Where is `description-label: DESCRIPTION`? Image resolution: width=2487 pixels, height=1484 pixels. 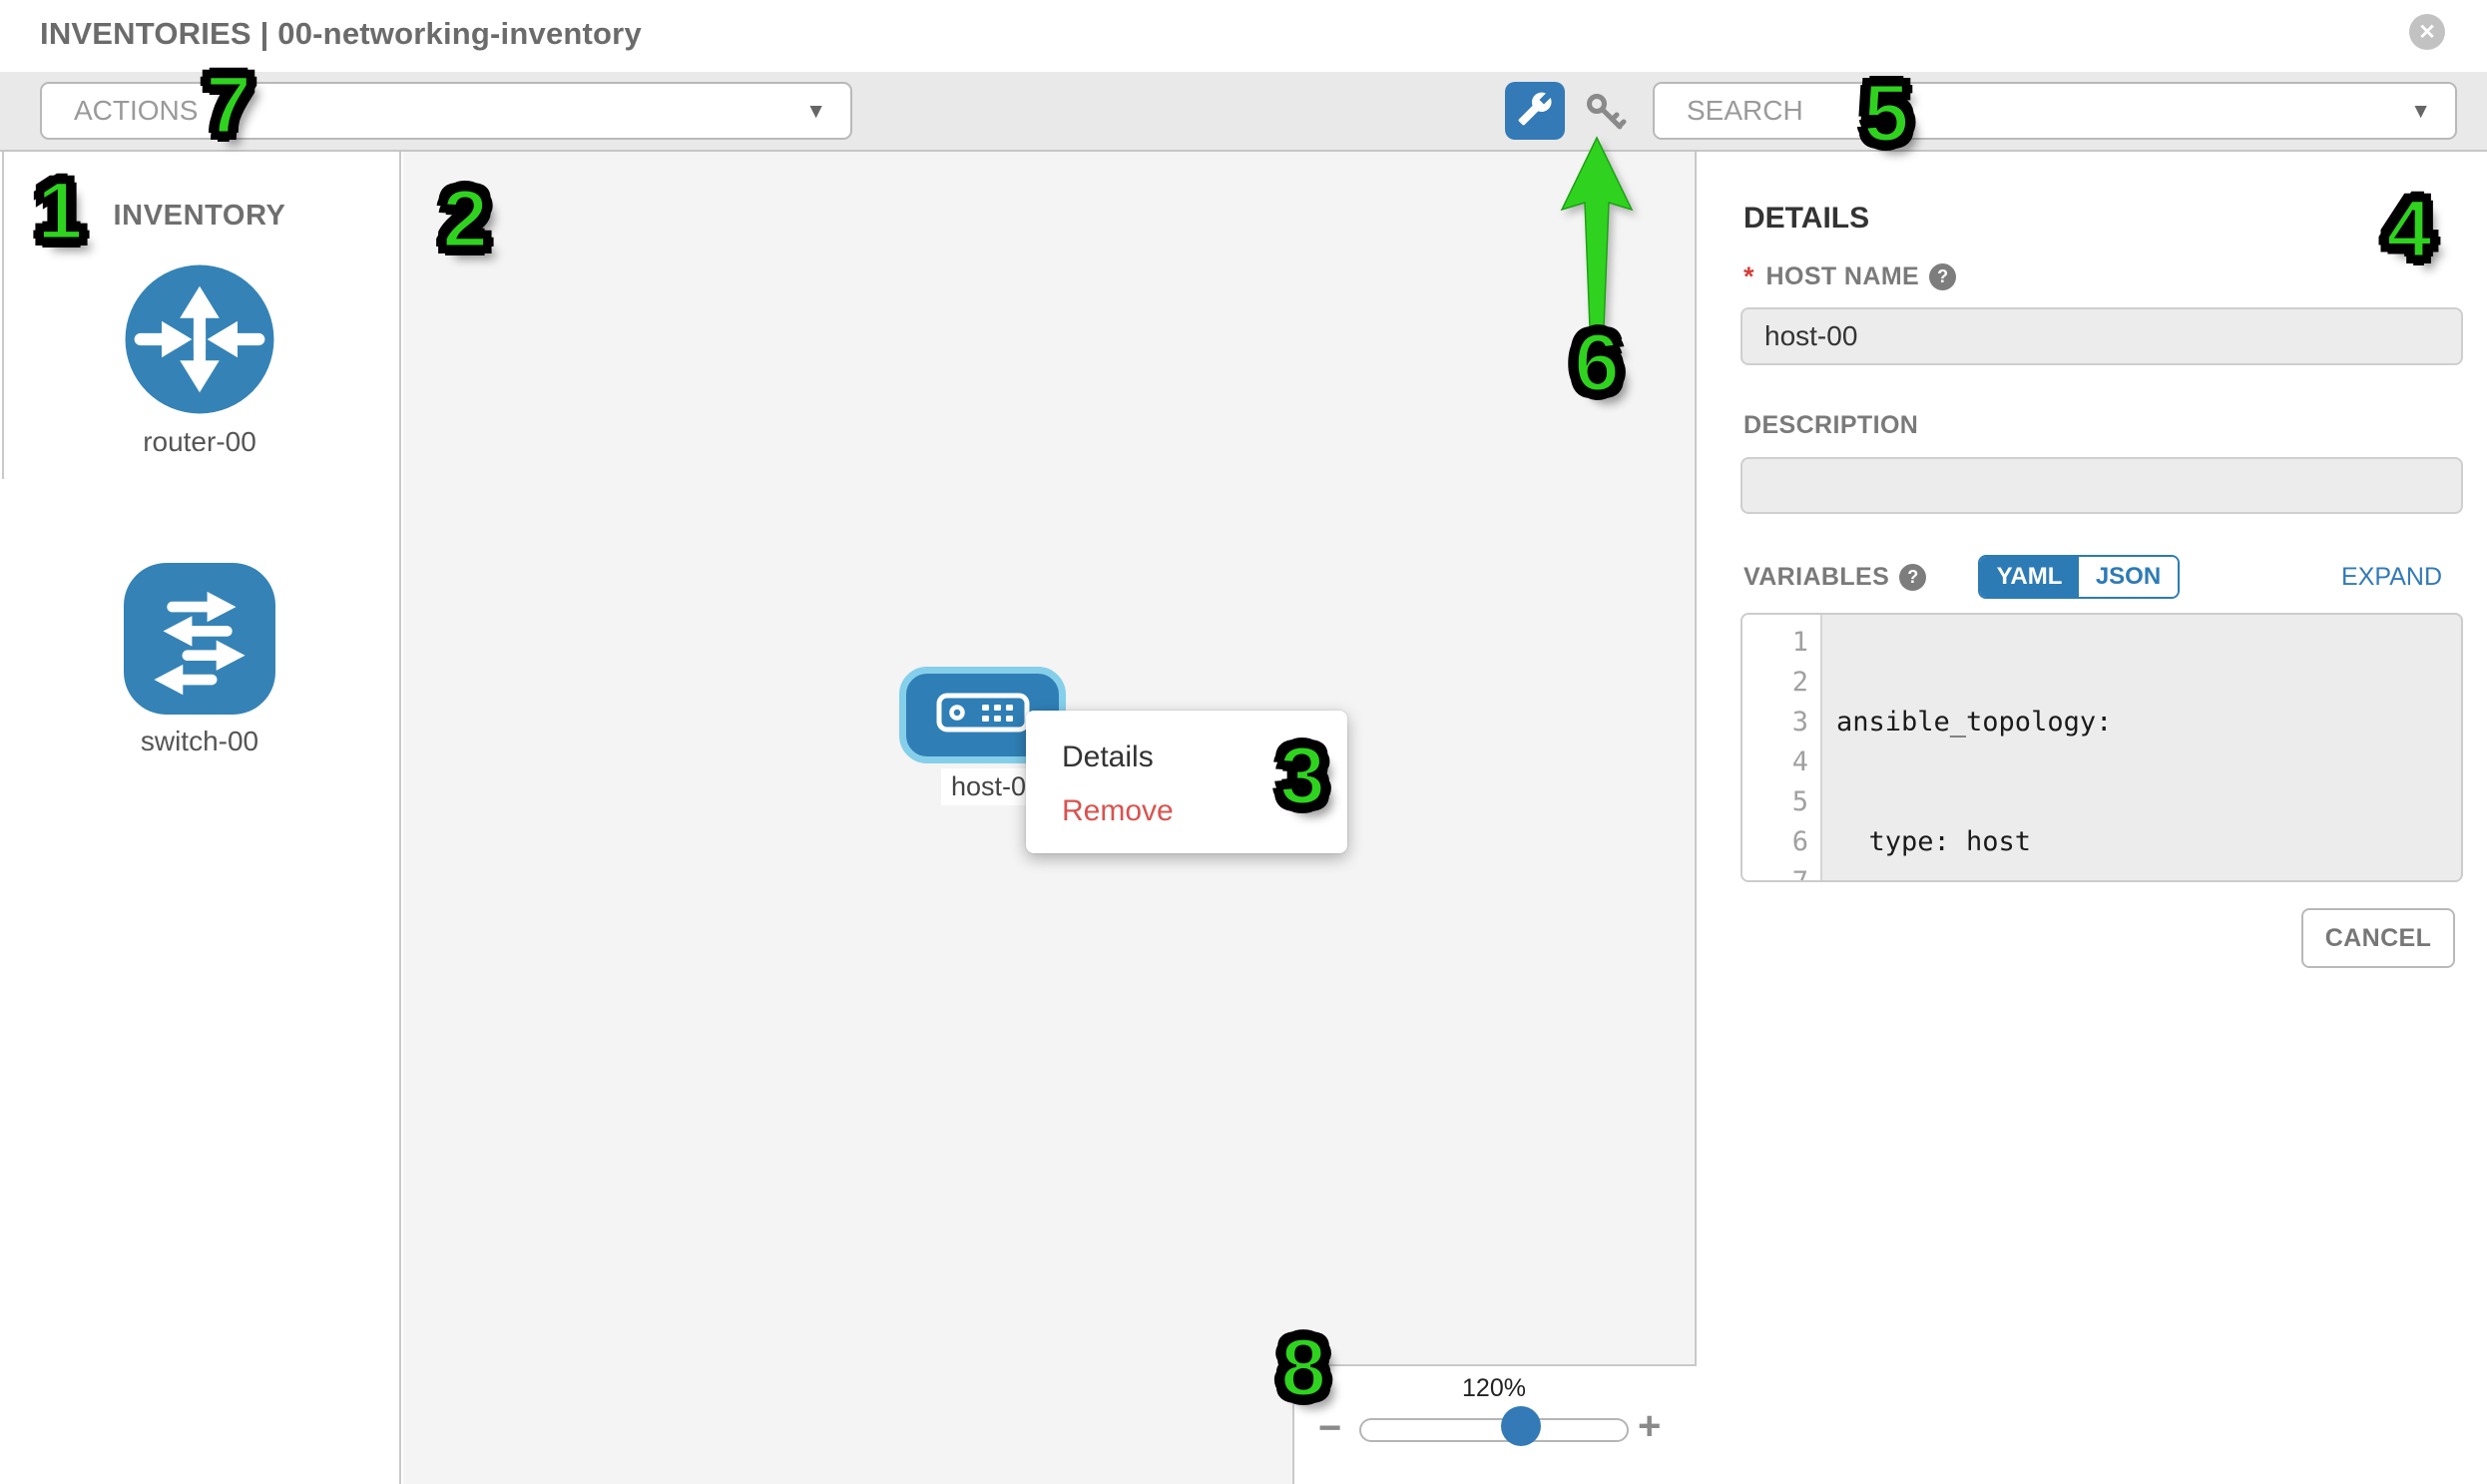
description-label: DESCRIPTION is located at coordinates (1831, 425).